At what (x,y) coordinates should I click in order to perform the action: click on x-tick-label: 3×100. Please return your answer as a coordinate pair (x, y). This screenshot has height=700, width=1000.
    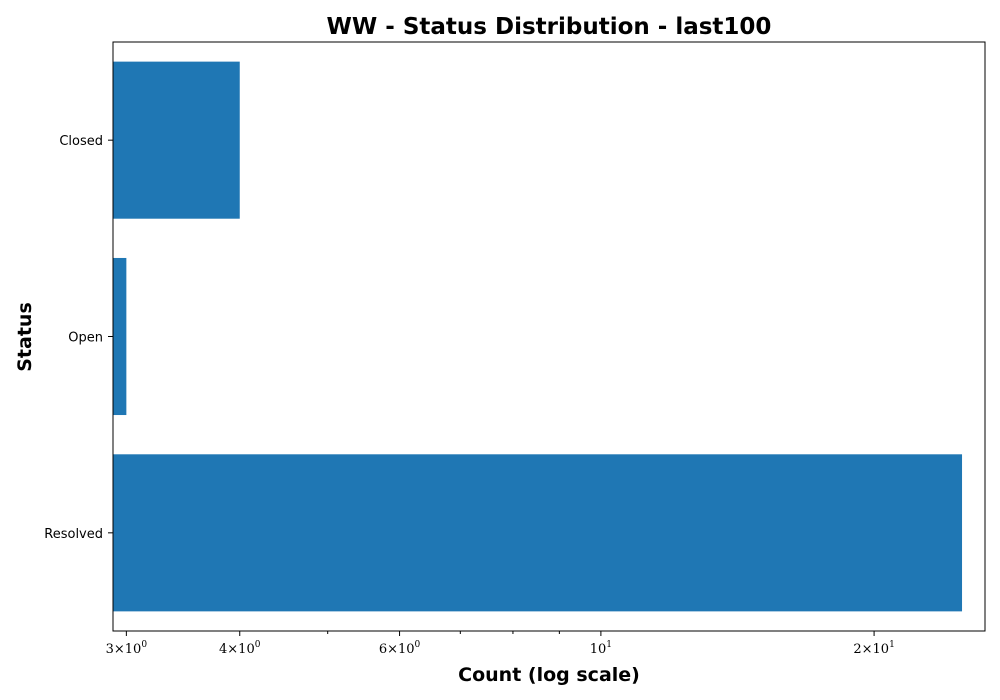
    Looking at the image, I should click on (127, 648).